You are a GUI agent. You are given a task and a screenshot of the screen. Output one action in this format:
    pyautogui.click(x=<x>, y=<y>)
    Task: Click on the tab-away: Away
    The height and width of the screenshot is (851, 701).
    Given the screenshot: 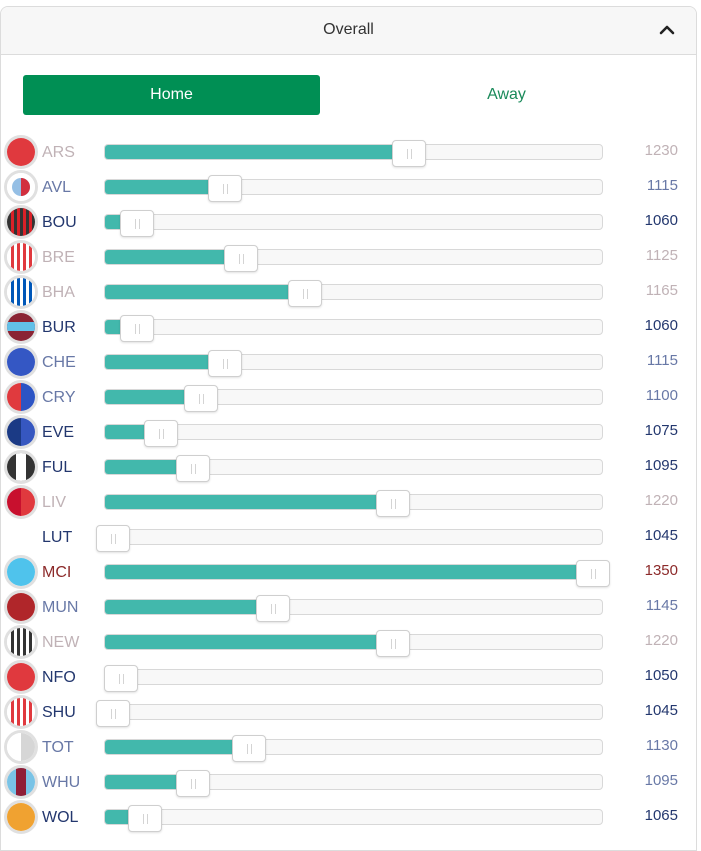 What is the action you would take?
    pyautogui.click(x=506, y=94)
    